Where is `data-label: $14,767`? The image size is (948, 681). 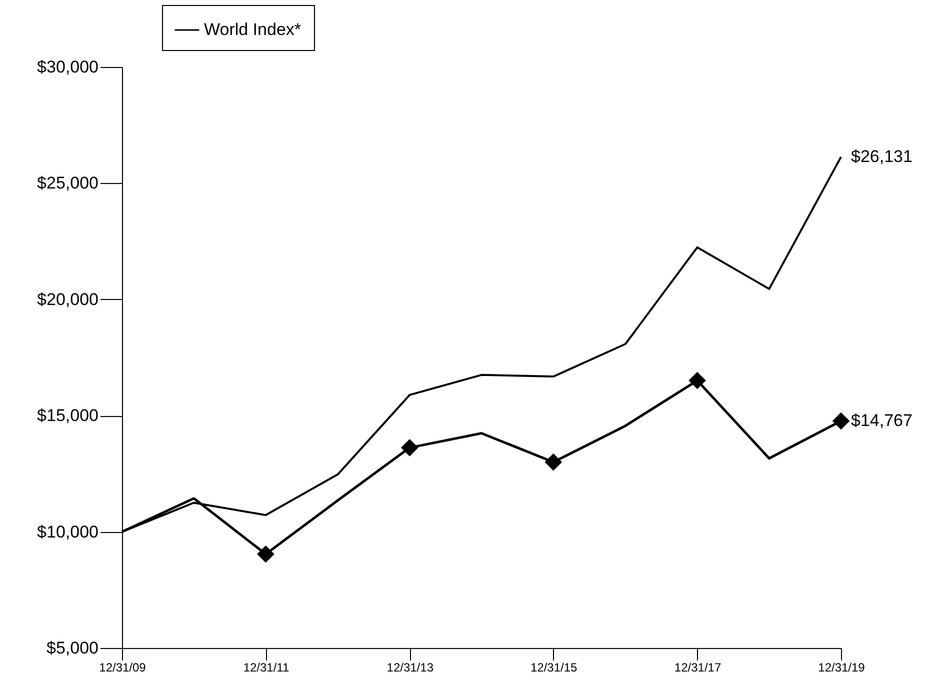
data-label: $14,767 is located at coordinates (881, 420).